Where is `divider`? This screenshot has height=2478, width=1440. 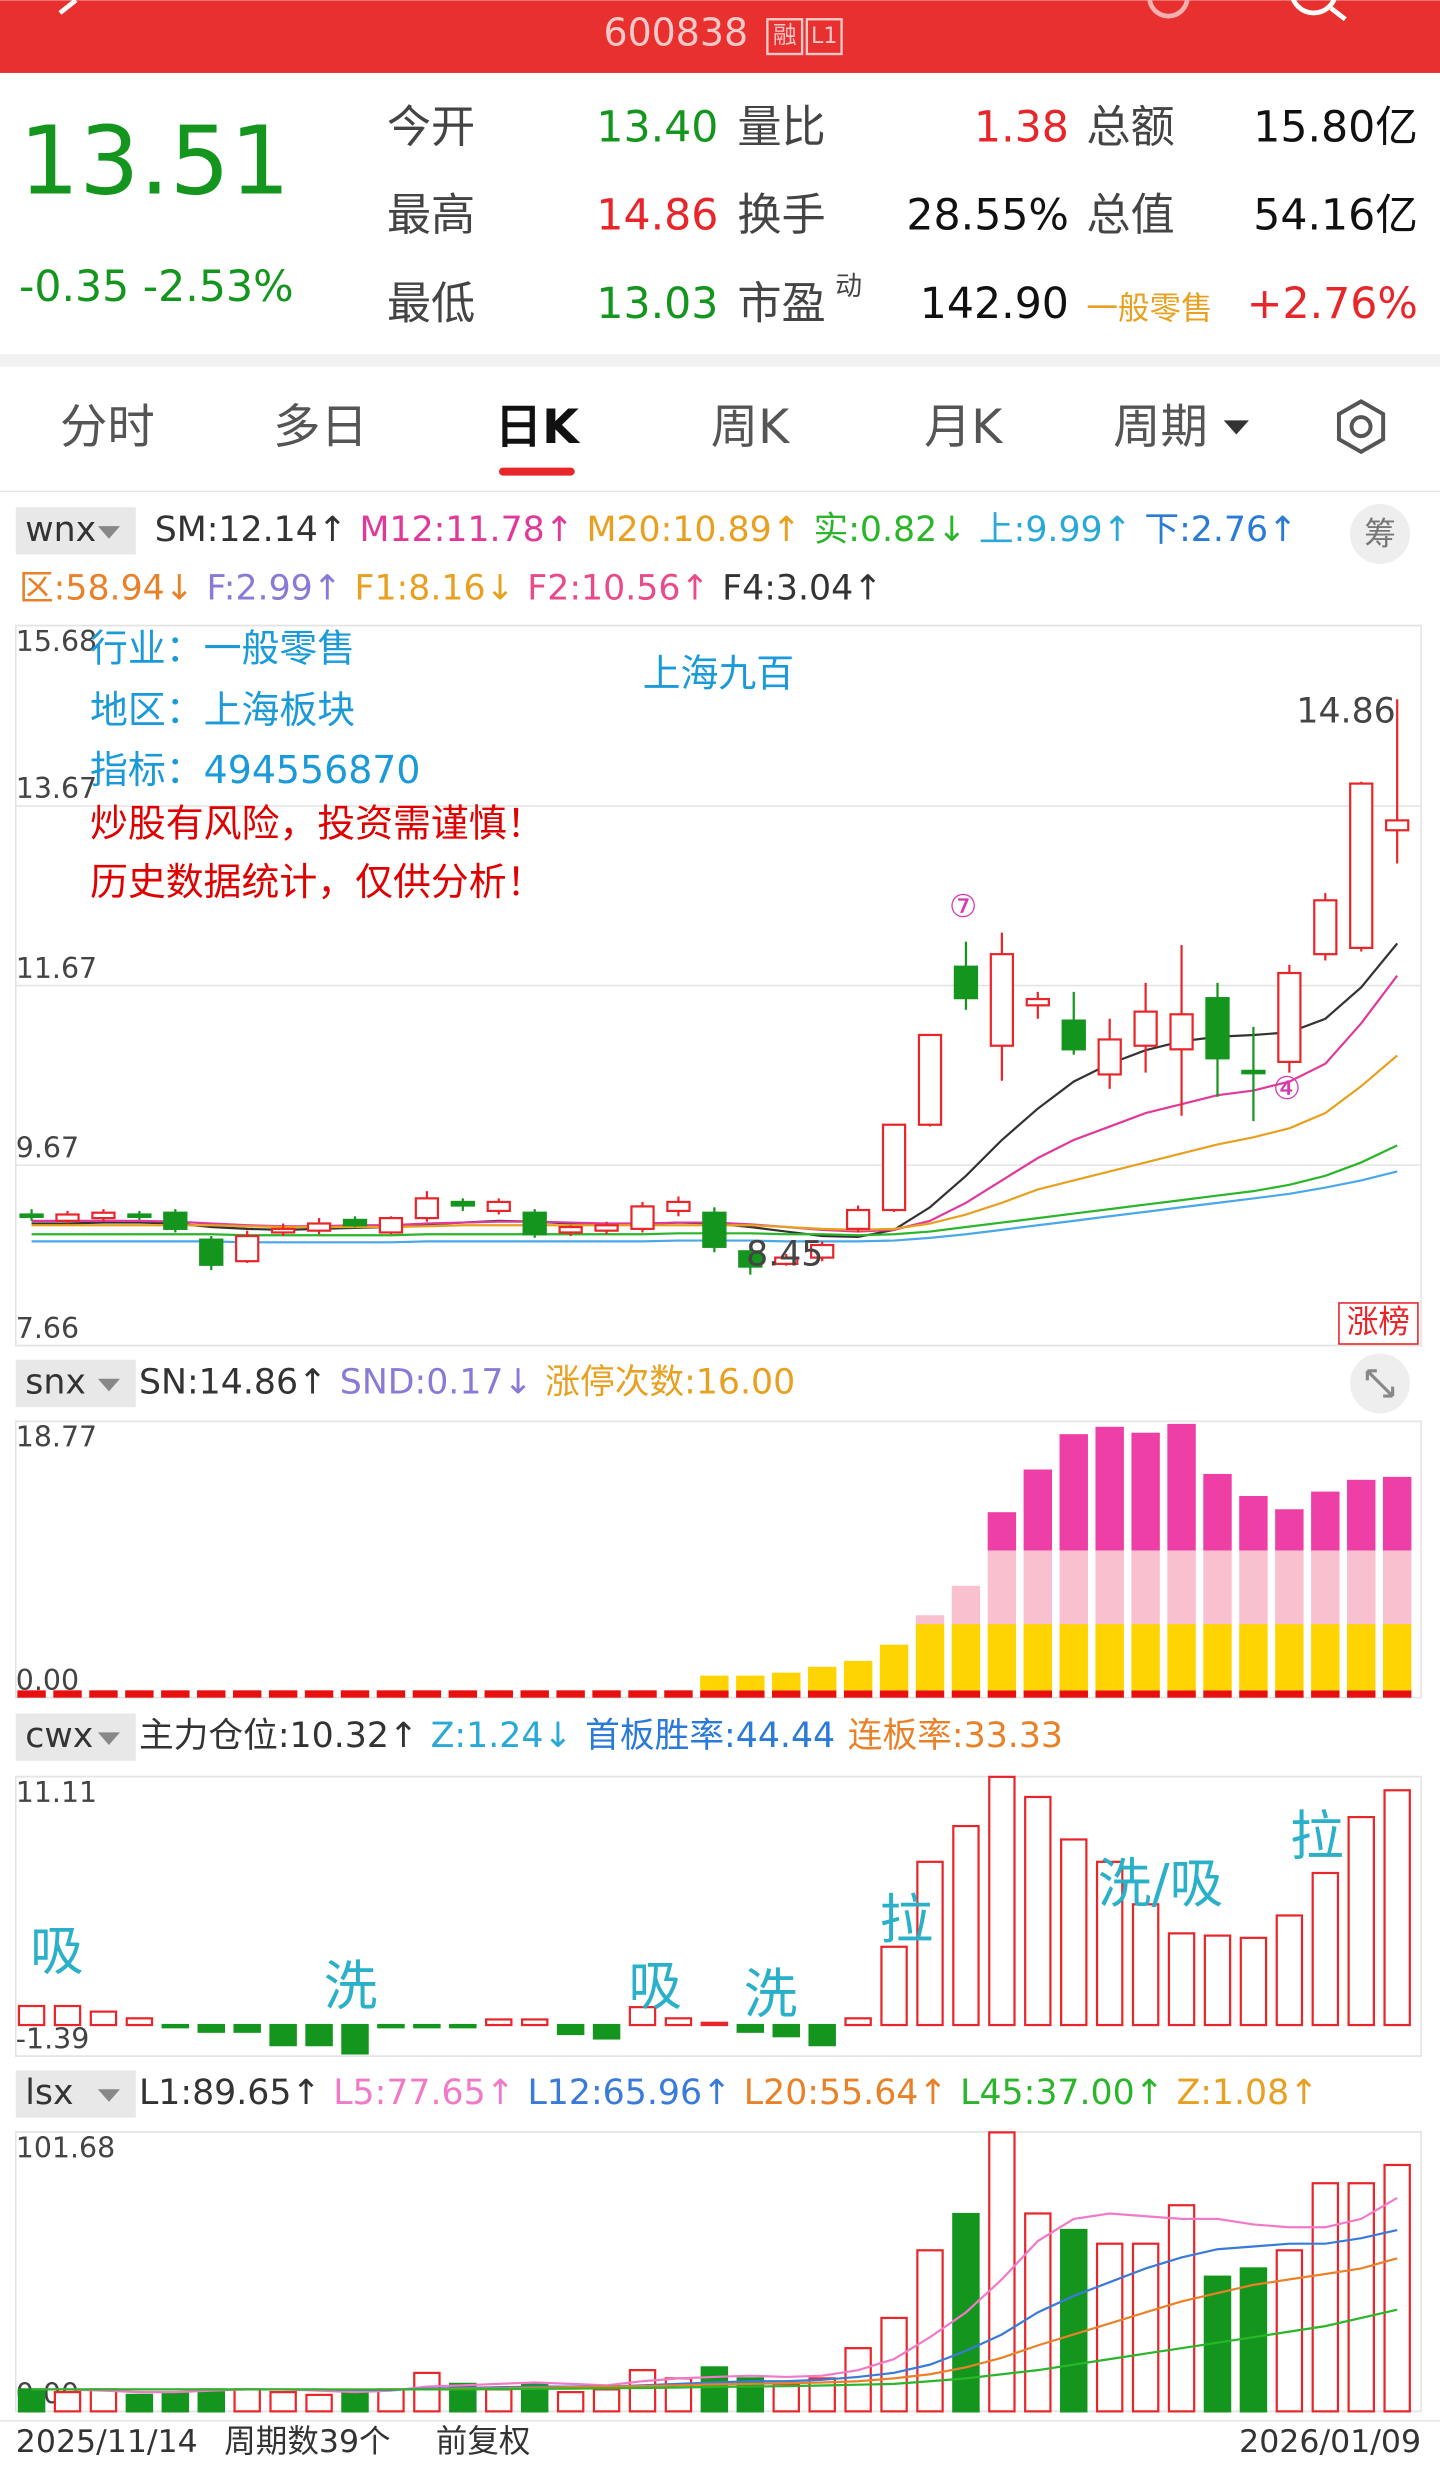 divider is located at coordinates (720, 360).